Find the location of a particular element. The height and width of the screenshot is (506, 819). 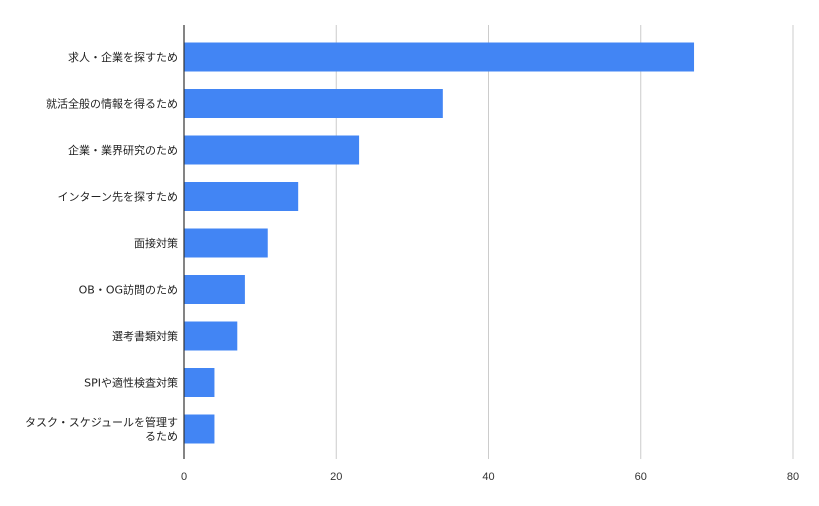

category-label: タスク・スケジュールを管理するため is located at coordinates (101, 429).